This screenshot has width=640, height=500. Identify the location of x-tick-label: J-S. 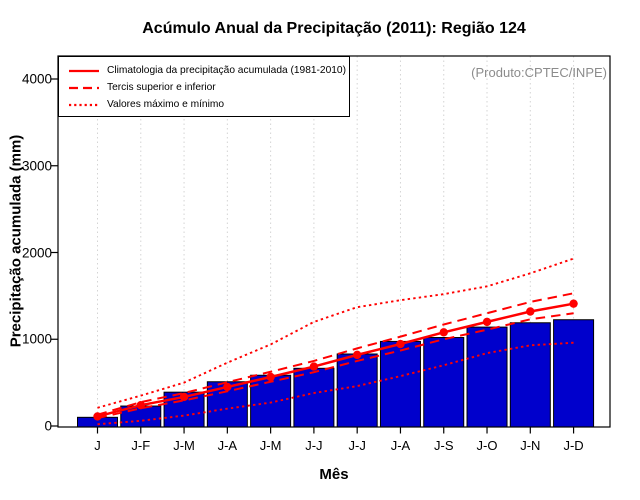
(443, 445).